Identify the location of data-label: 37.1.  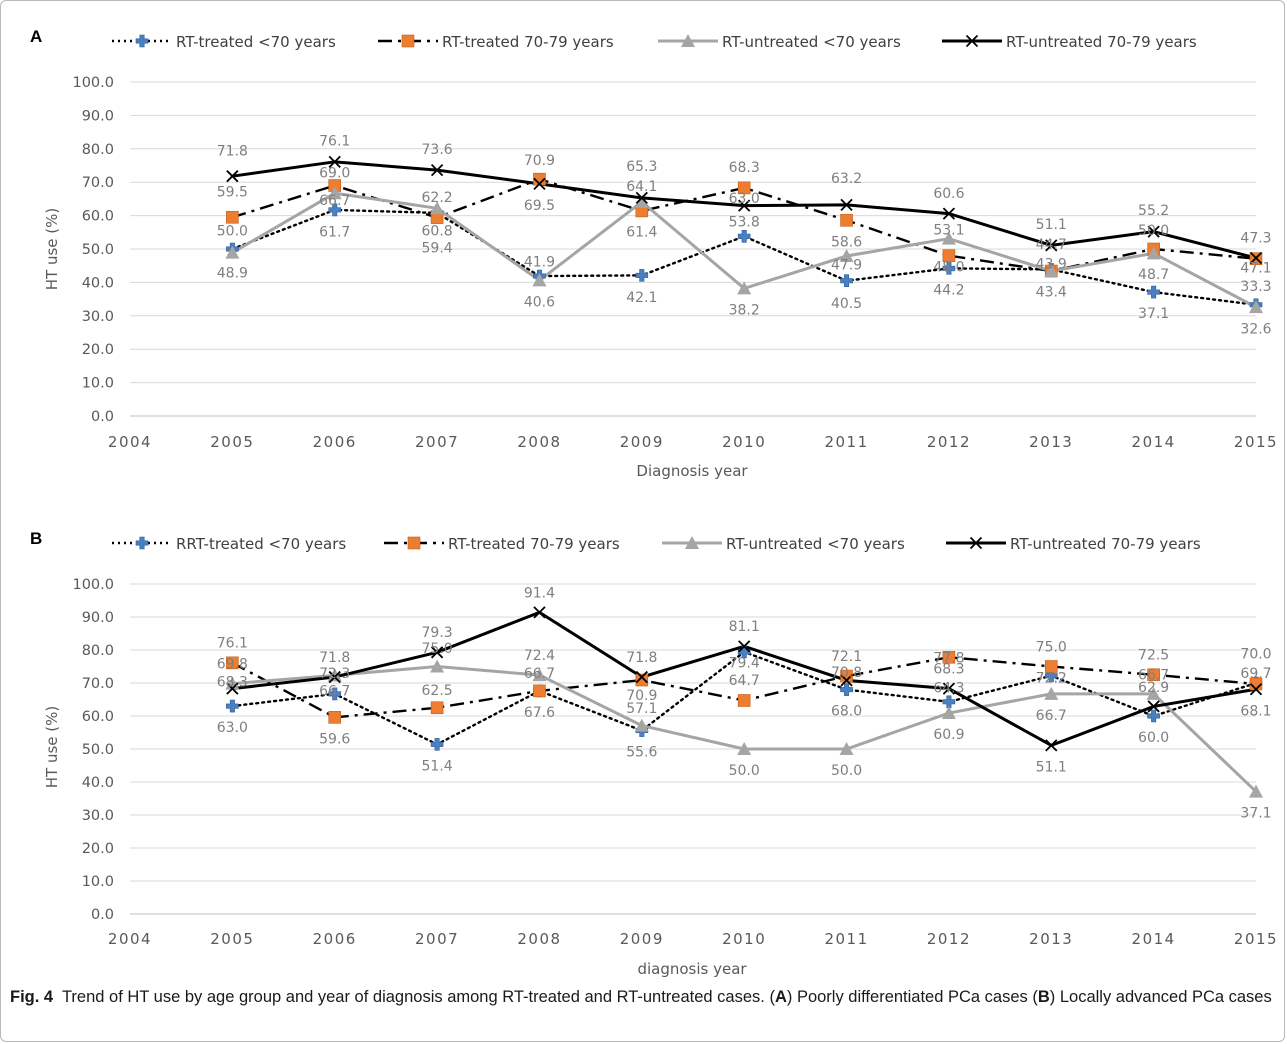
(1255, 813).